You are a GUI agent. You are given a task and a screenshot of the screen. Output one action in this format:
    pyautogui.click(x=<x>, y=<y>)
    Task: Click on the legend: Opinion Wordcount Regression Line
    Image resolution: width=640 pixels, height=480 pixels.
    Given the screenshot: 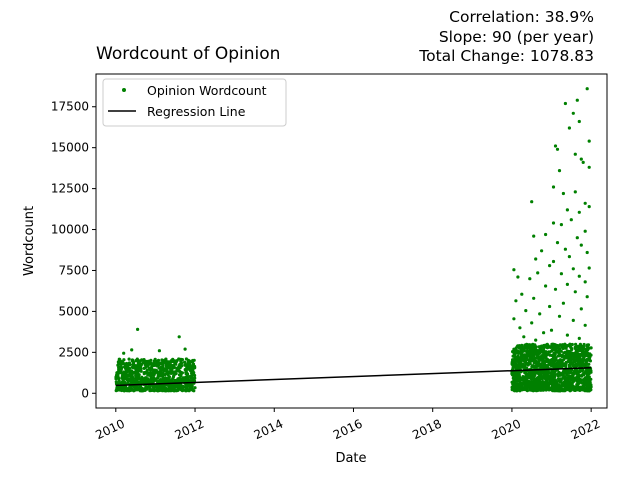 What is the action you would take?
    pyautogui.click(x=194, y=102)
    